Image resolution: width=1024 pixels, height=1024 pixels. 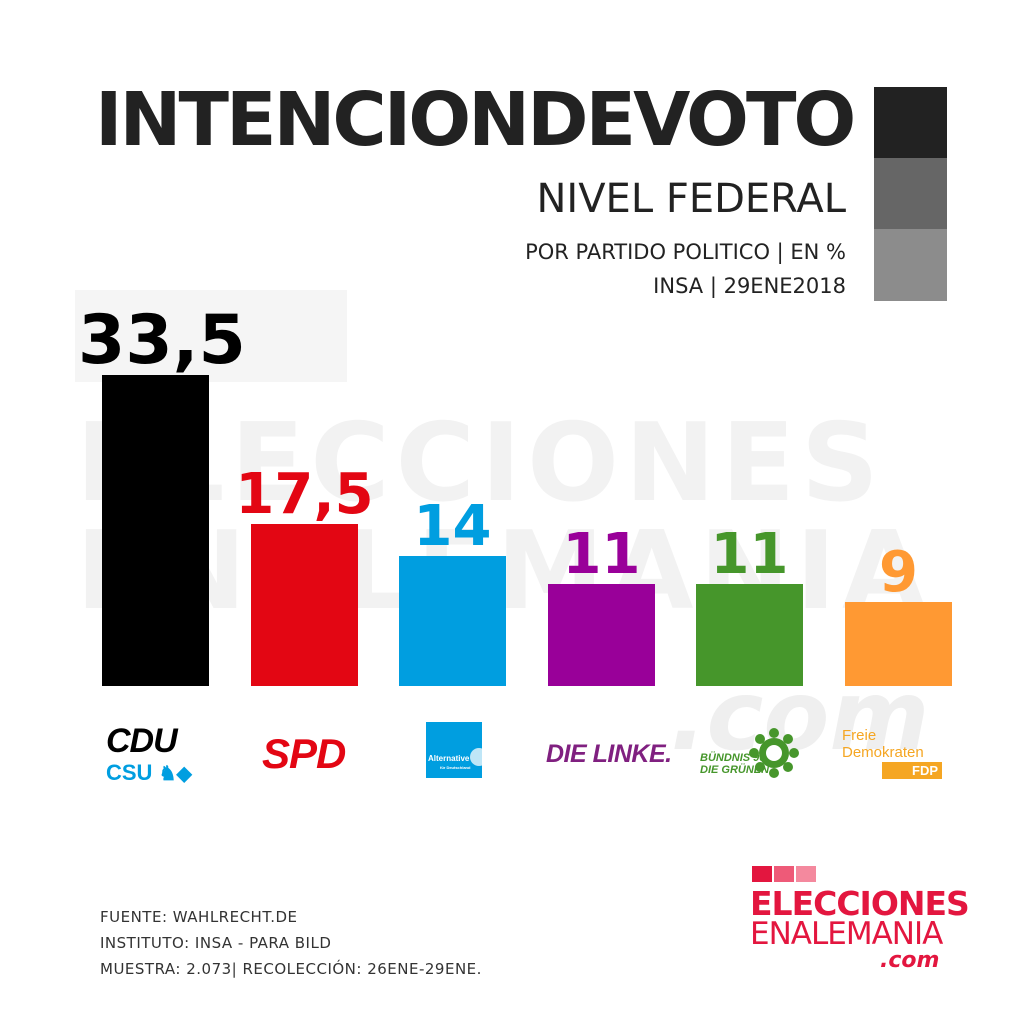 I want to click on watermark-line-1: ELECCIONES, so click(x=480, y=463).